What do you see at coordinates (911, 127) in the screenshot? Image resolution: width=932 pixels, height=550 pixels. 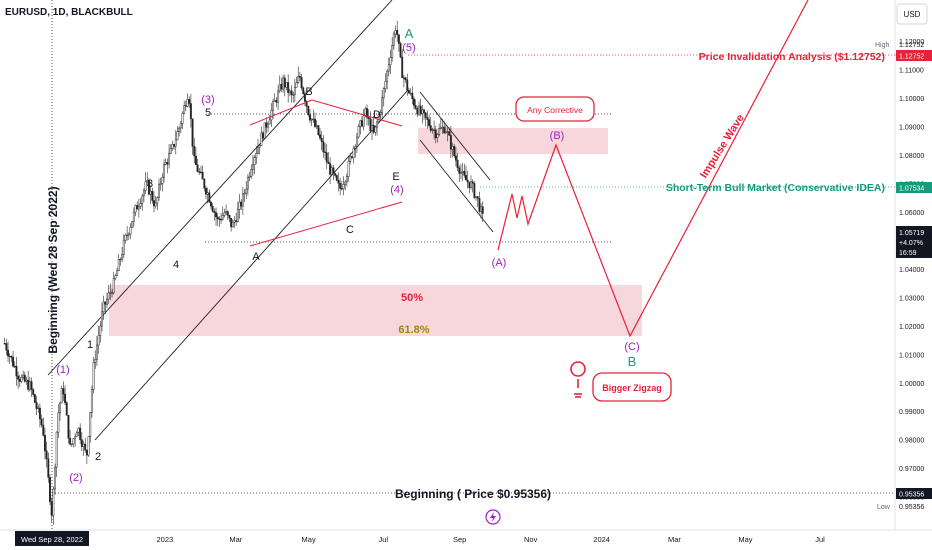 I see `price-tick-label: 1.09000` at bounding box center [911, 127].